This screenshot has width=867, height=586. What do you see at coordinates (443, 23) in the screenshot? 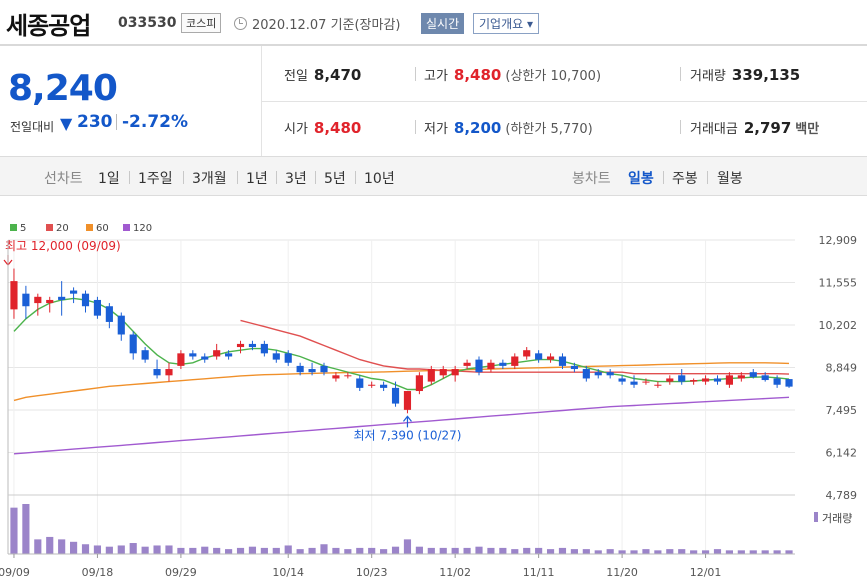
I see `realtime-button: 실시간` at bounding box center [443, 23].